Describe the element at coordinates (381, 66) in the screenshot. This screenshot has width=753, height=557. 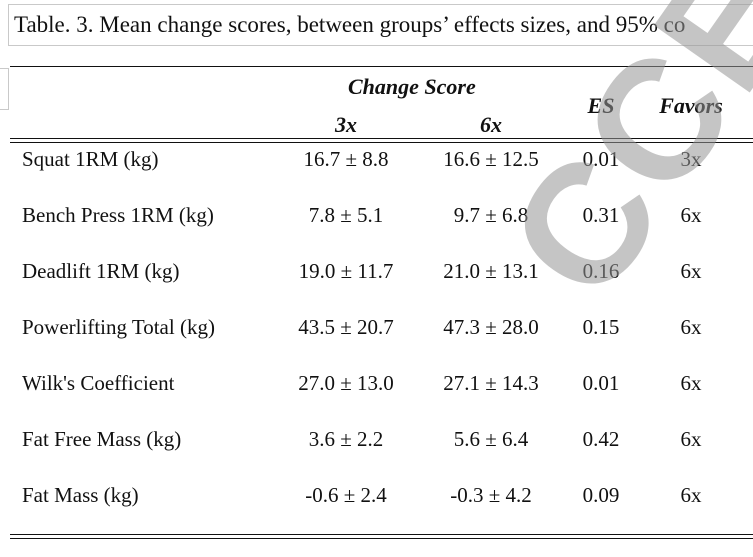
I see `top-rule` at that location.